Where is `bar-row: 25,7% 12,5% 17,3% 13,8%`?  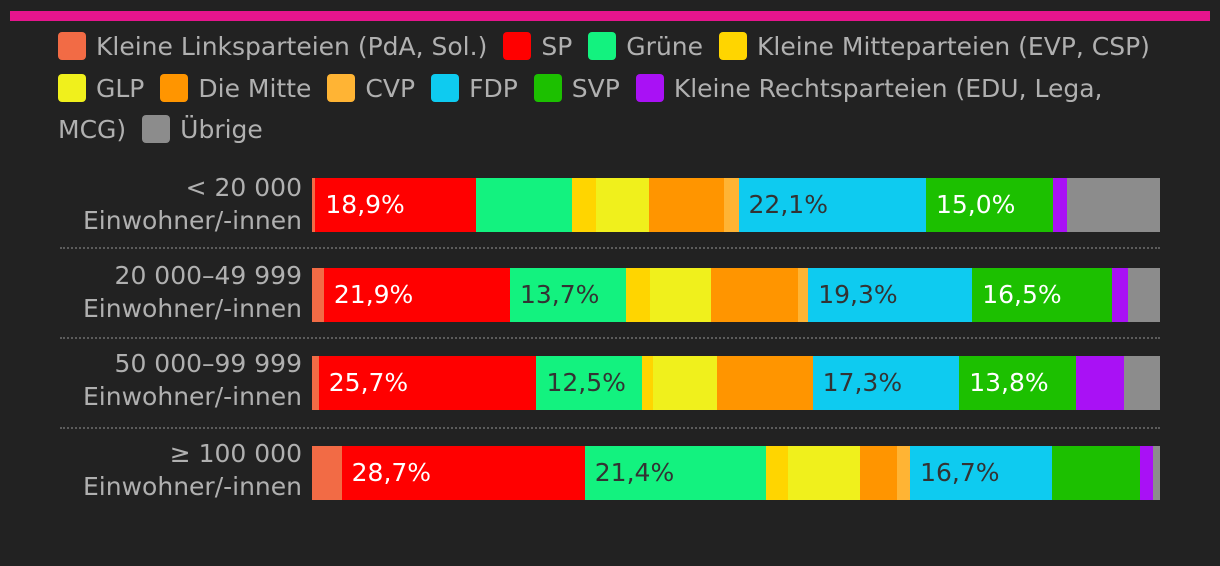 bar-row: 25,7% 12,5% 17,3% 13,8% is located at coordinates (736, 383).